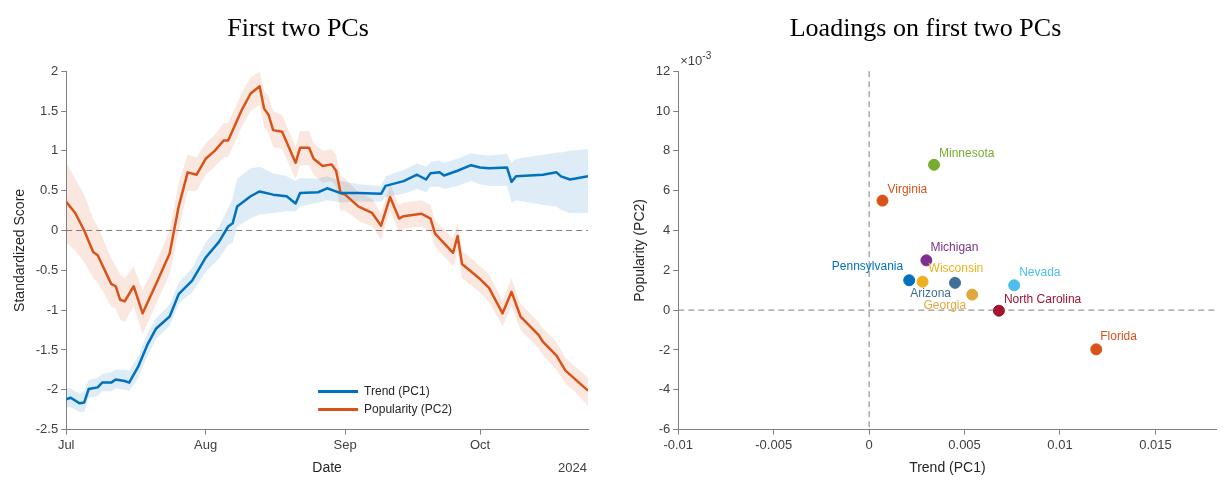 The image size is (1231, 481). Describe the element at coordinates (19, 250) in the screenshot. I see `y-axis-title: Standardized Score` at that location.